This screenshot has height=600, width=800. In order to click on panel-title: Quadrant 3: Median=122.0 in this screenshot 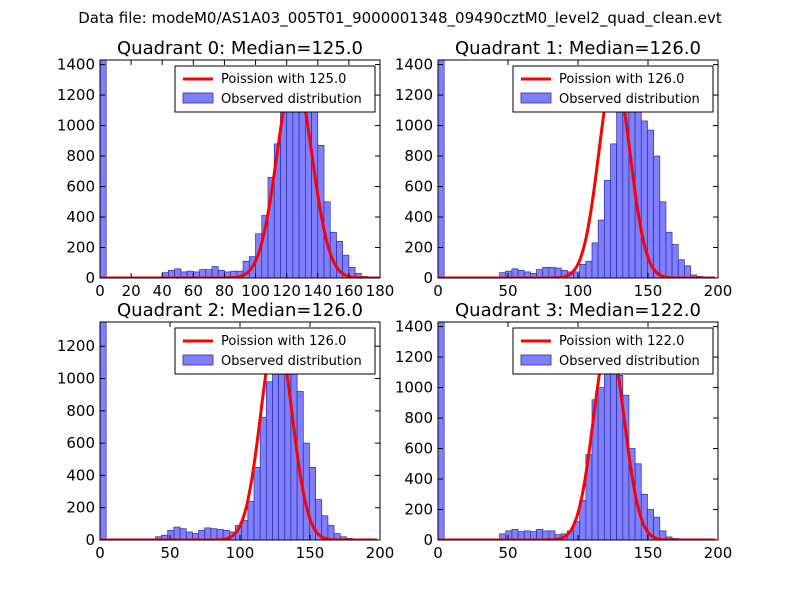, I will do `click(578, 310)`.